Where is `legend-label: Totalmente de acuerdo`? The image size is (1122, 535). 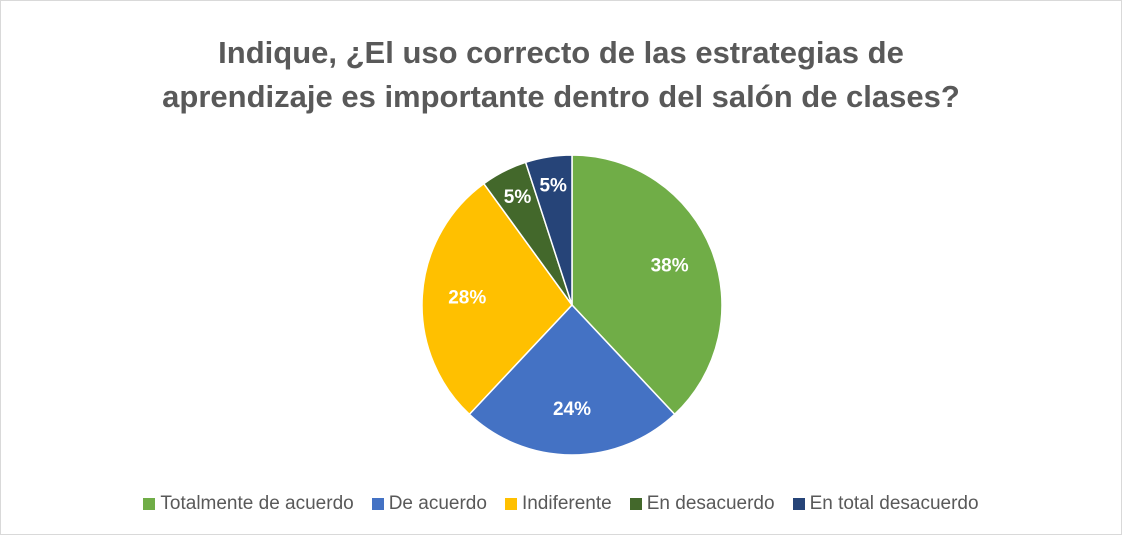
legend-label: Totalmente de acuerdo is located at coordinates (257, 503).